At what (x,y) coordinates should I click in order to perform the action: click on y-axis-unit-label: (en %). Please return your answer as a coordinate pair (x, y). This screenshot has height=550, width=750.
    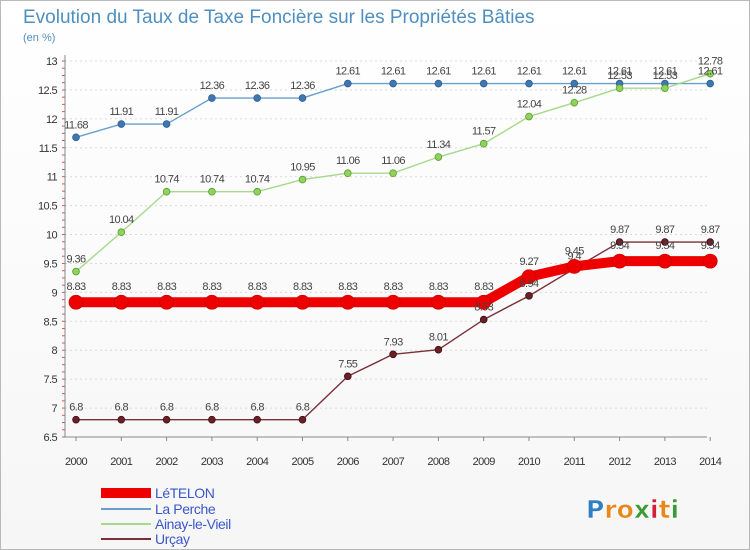
    Looking at the image, I should click on (39, 38).